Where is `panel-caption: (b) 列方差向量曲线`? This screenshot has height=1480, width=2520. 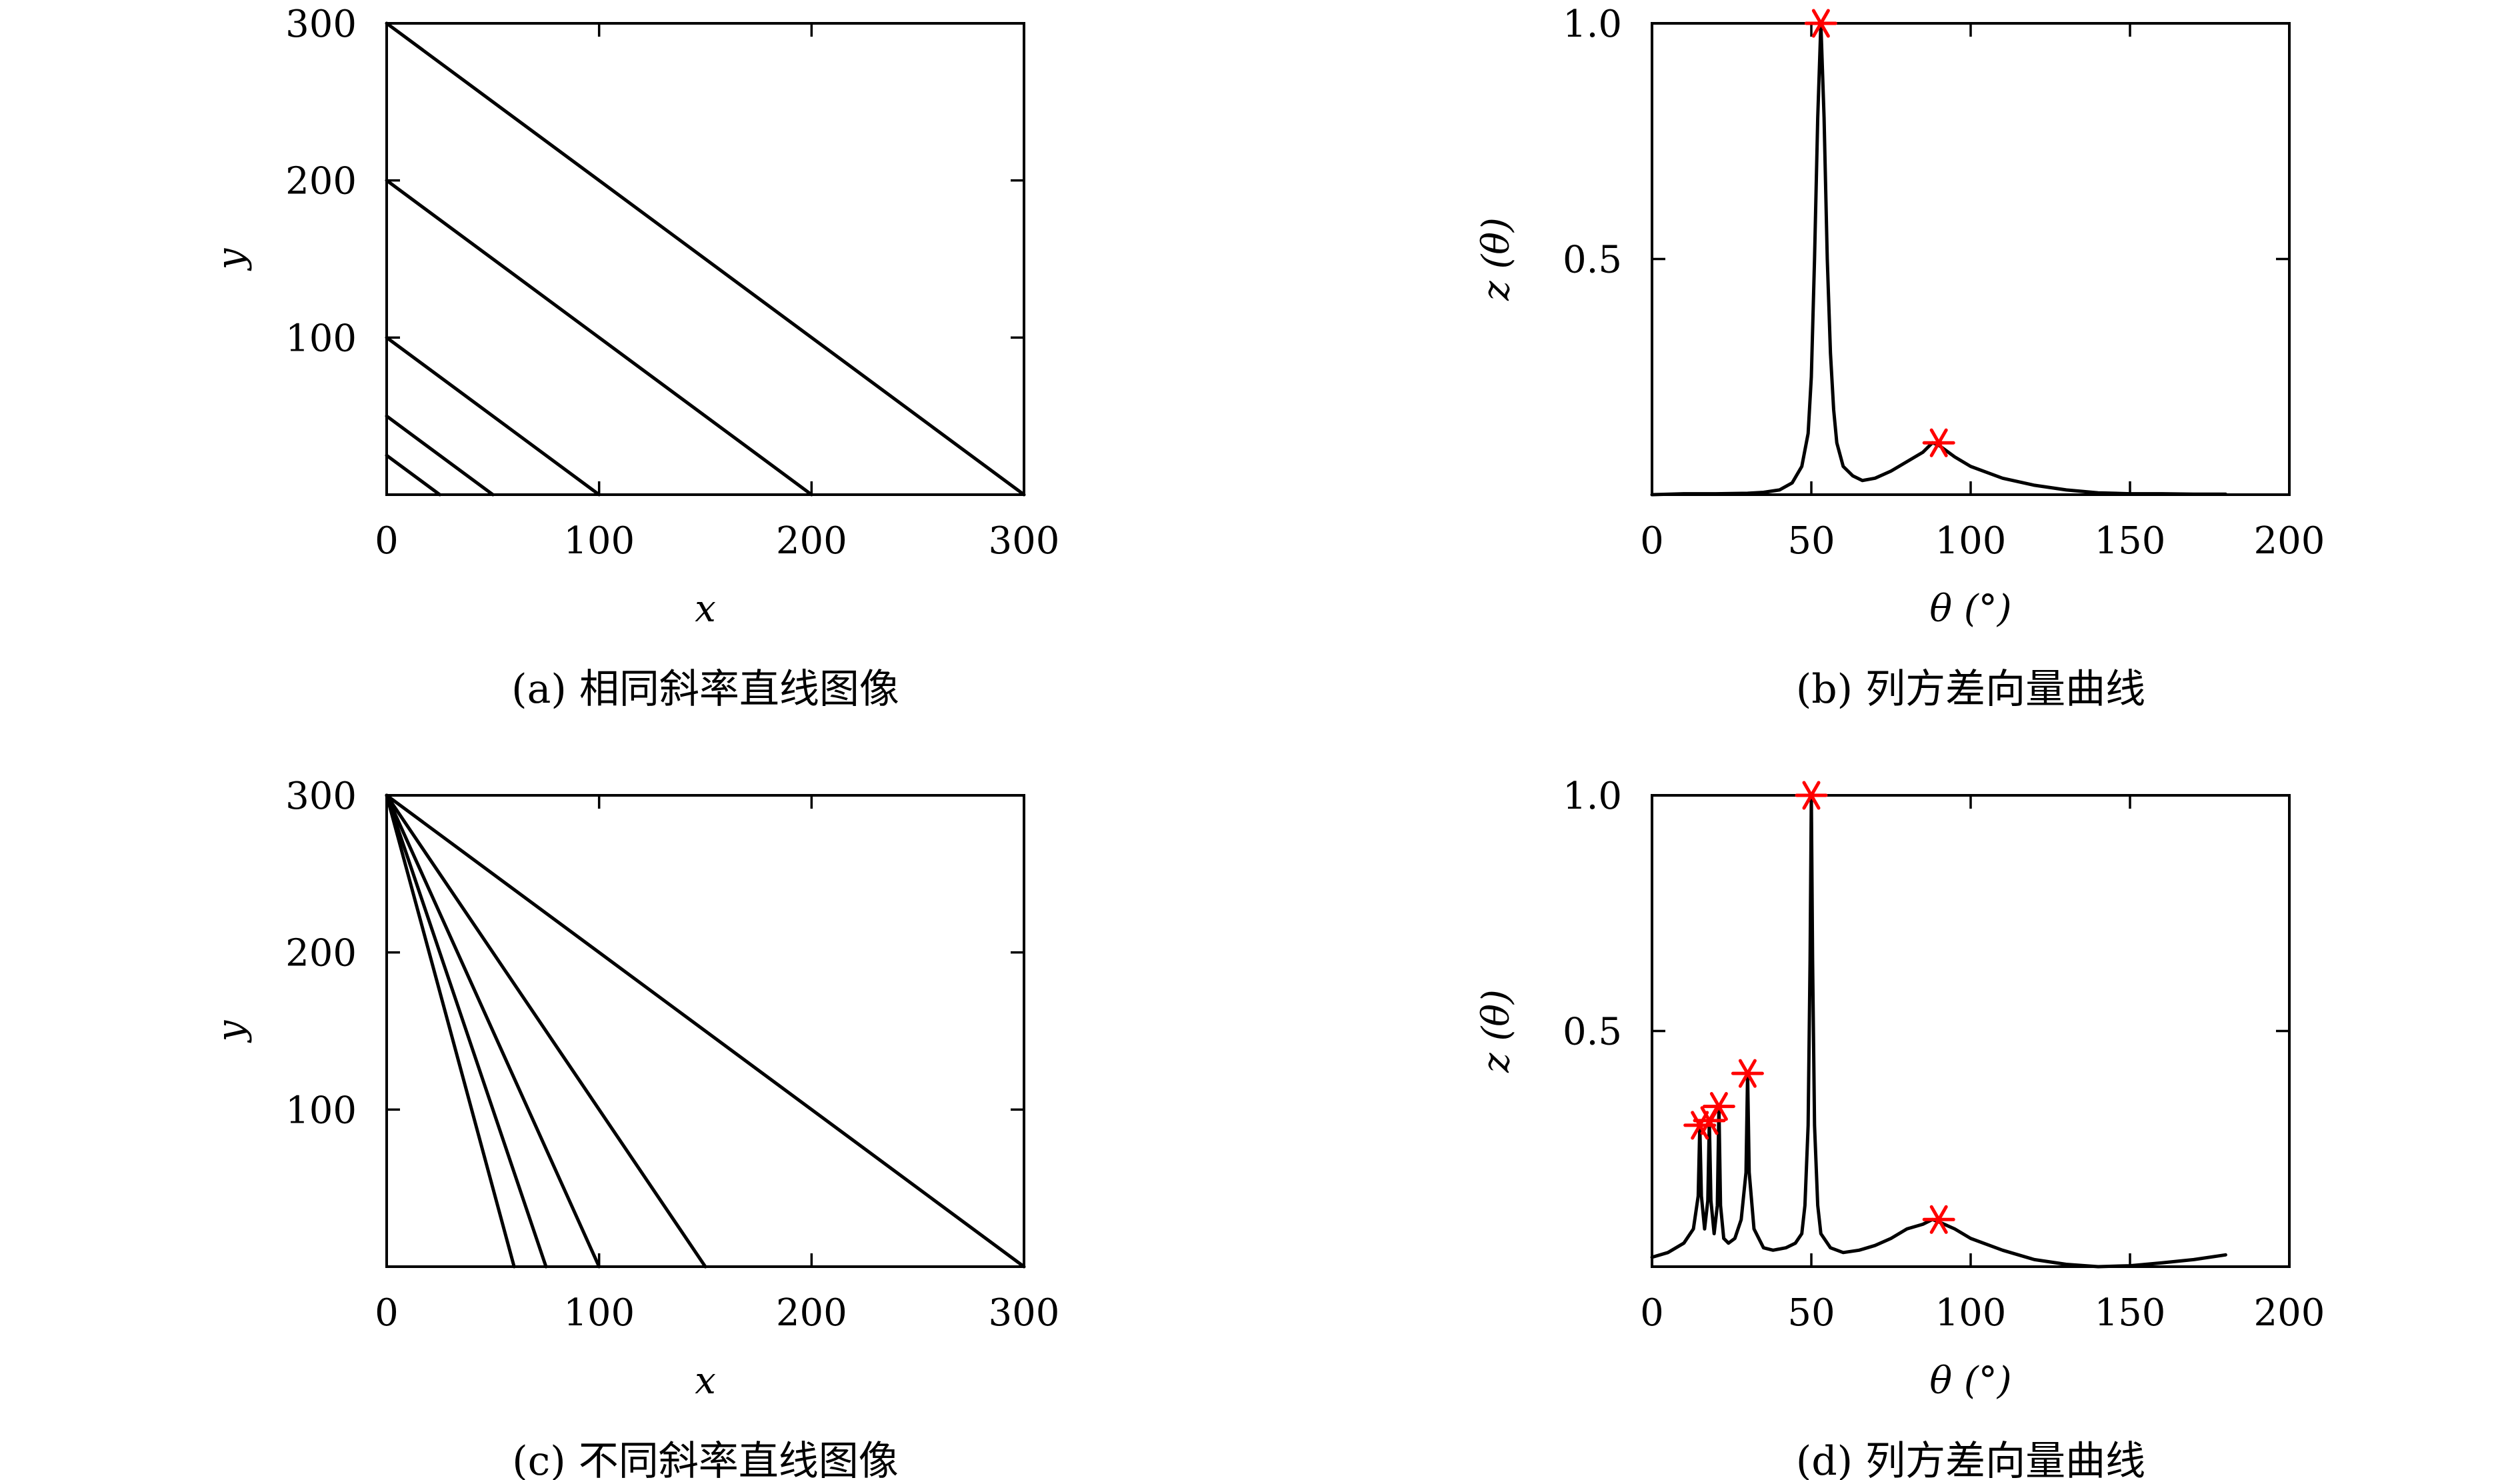
panel-caption: (b) 列方差向量曲线 is located at coordinates (1970, 689).